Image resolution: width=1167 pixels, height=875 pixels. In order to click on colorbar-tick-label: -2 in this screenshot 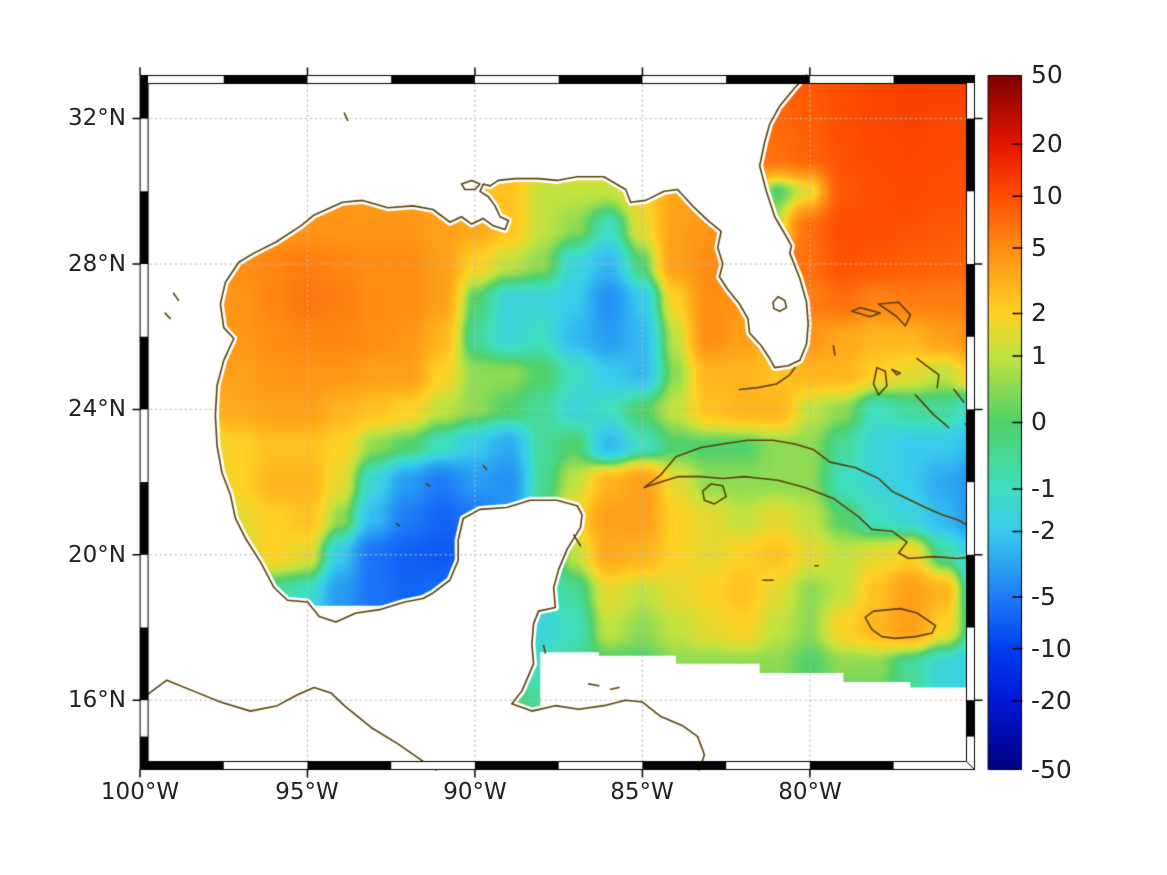, I will do `click(1043, 530)`.